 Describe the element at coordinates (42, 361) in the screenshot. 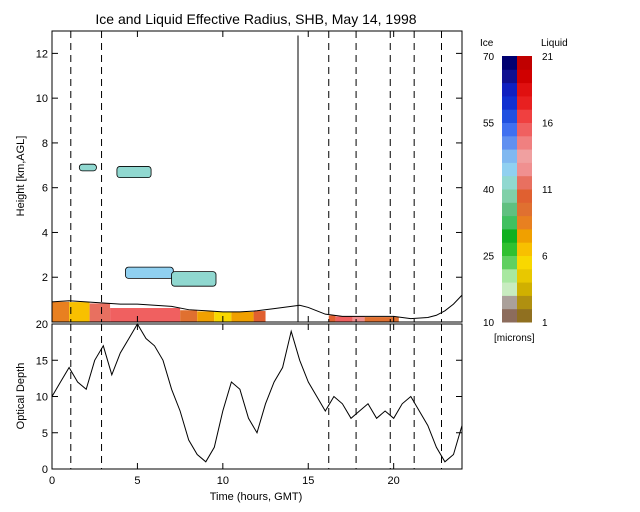

I see `optical-depth-tick-label: 15` at that location.